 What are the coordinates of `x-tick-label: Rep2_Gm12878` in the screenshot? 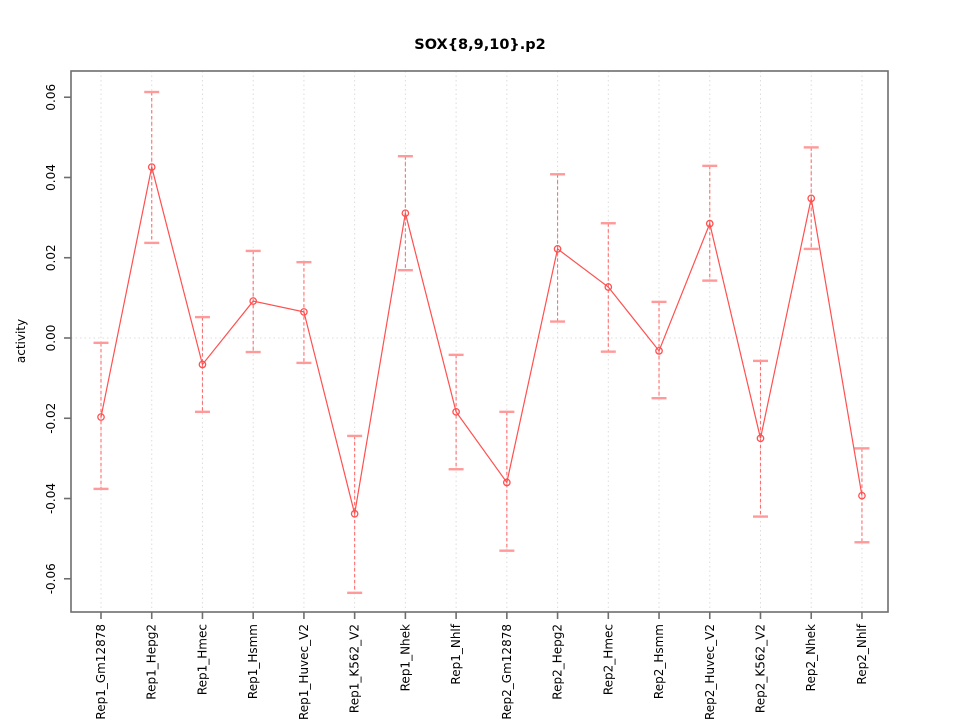 It's located at (507, 672).